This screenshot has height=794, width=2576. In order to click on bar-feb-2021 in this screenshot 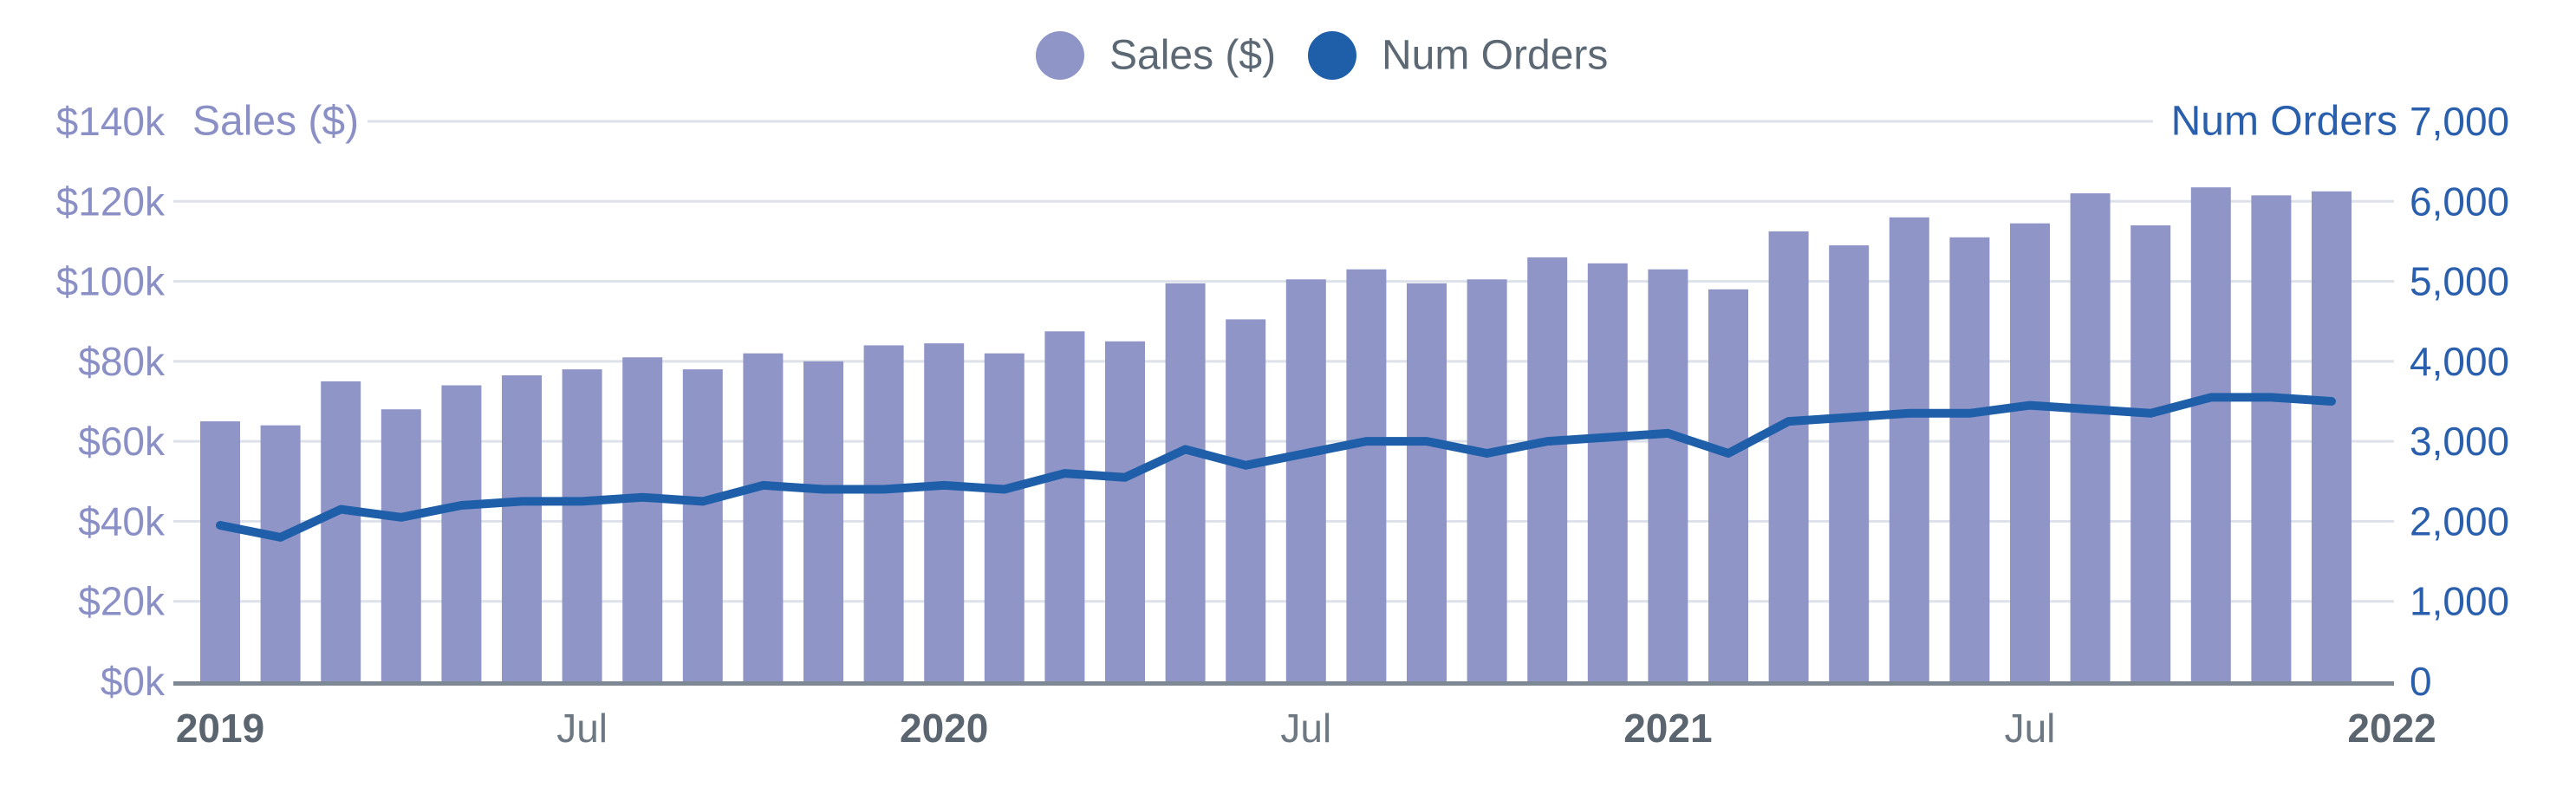, I will do `click(1728, 485)`.